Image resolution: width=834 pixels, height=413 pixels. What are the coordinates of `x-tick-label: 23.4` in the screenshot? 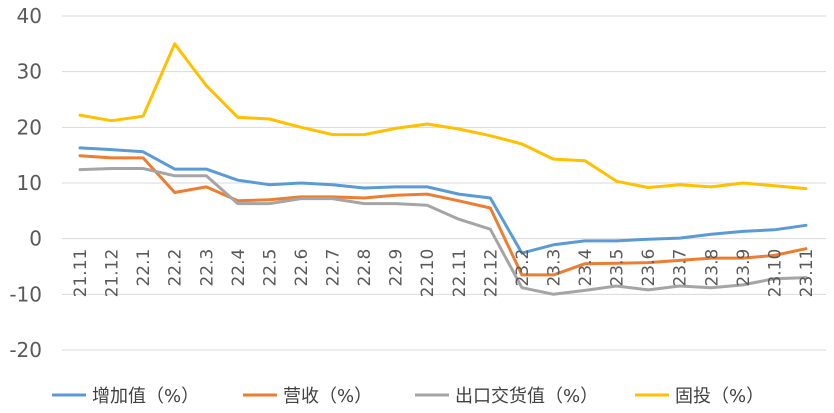 It's located at (586, 268).